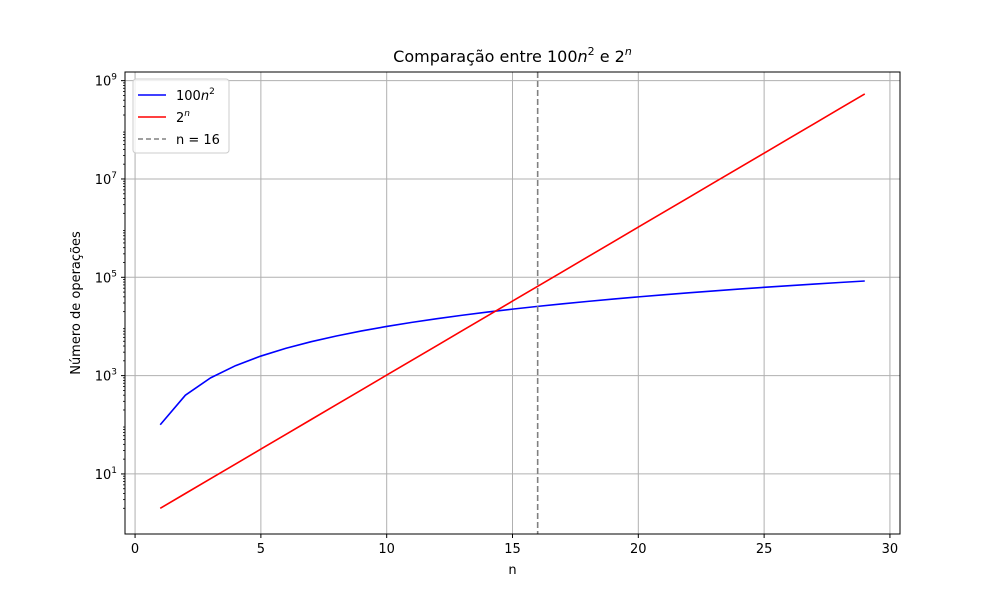  I want to click on legend-label-100n2: 100n2, so click(195, 95).